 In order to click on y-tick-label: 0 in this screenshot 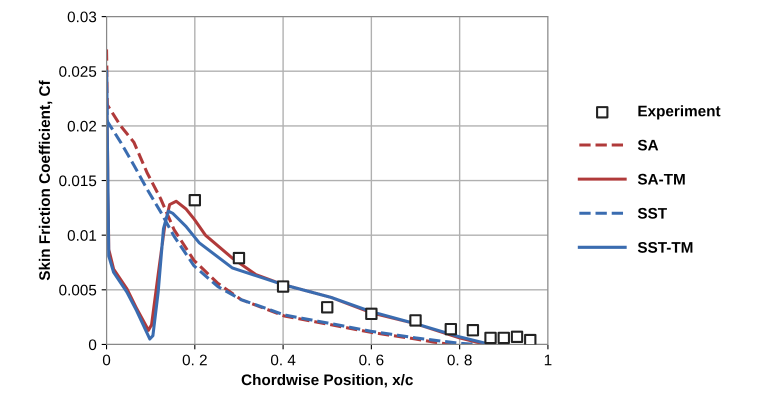, I will do `click(92, 344)`.